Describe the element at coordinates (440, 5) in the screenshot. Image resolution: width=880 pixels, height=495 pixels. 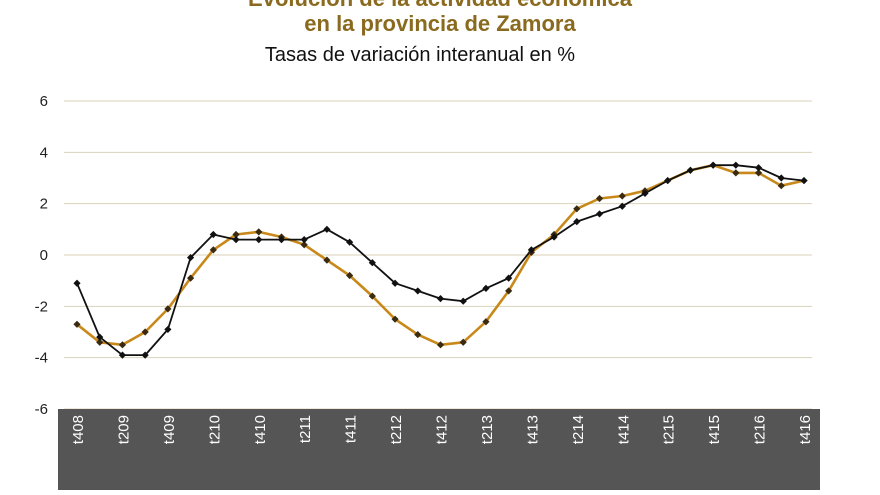
I see `chart-title-line-1: Evolución de la actividad económica` at that location.